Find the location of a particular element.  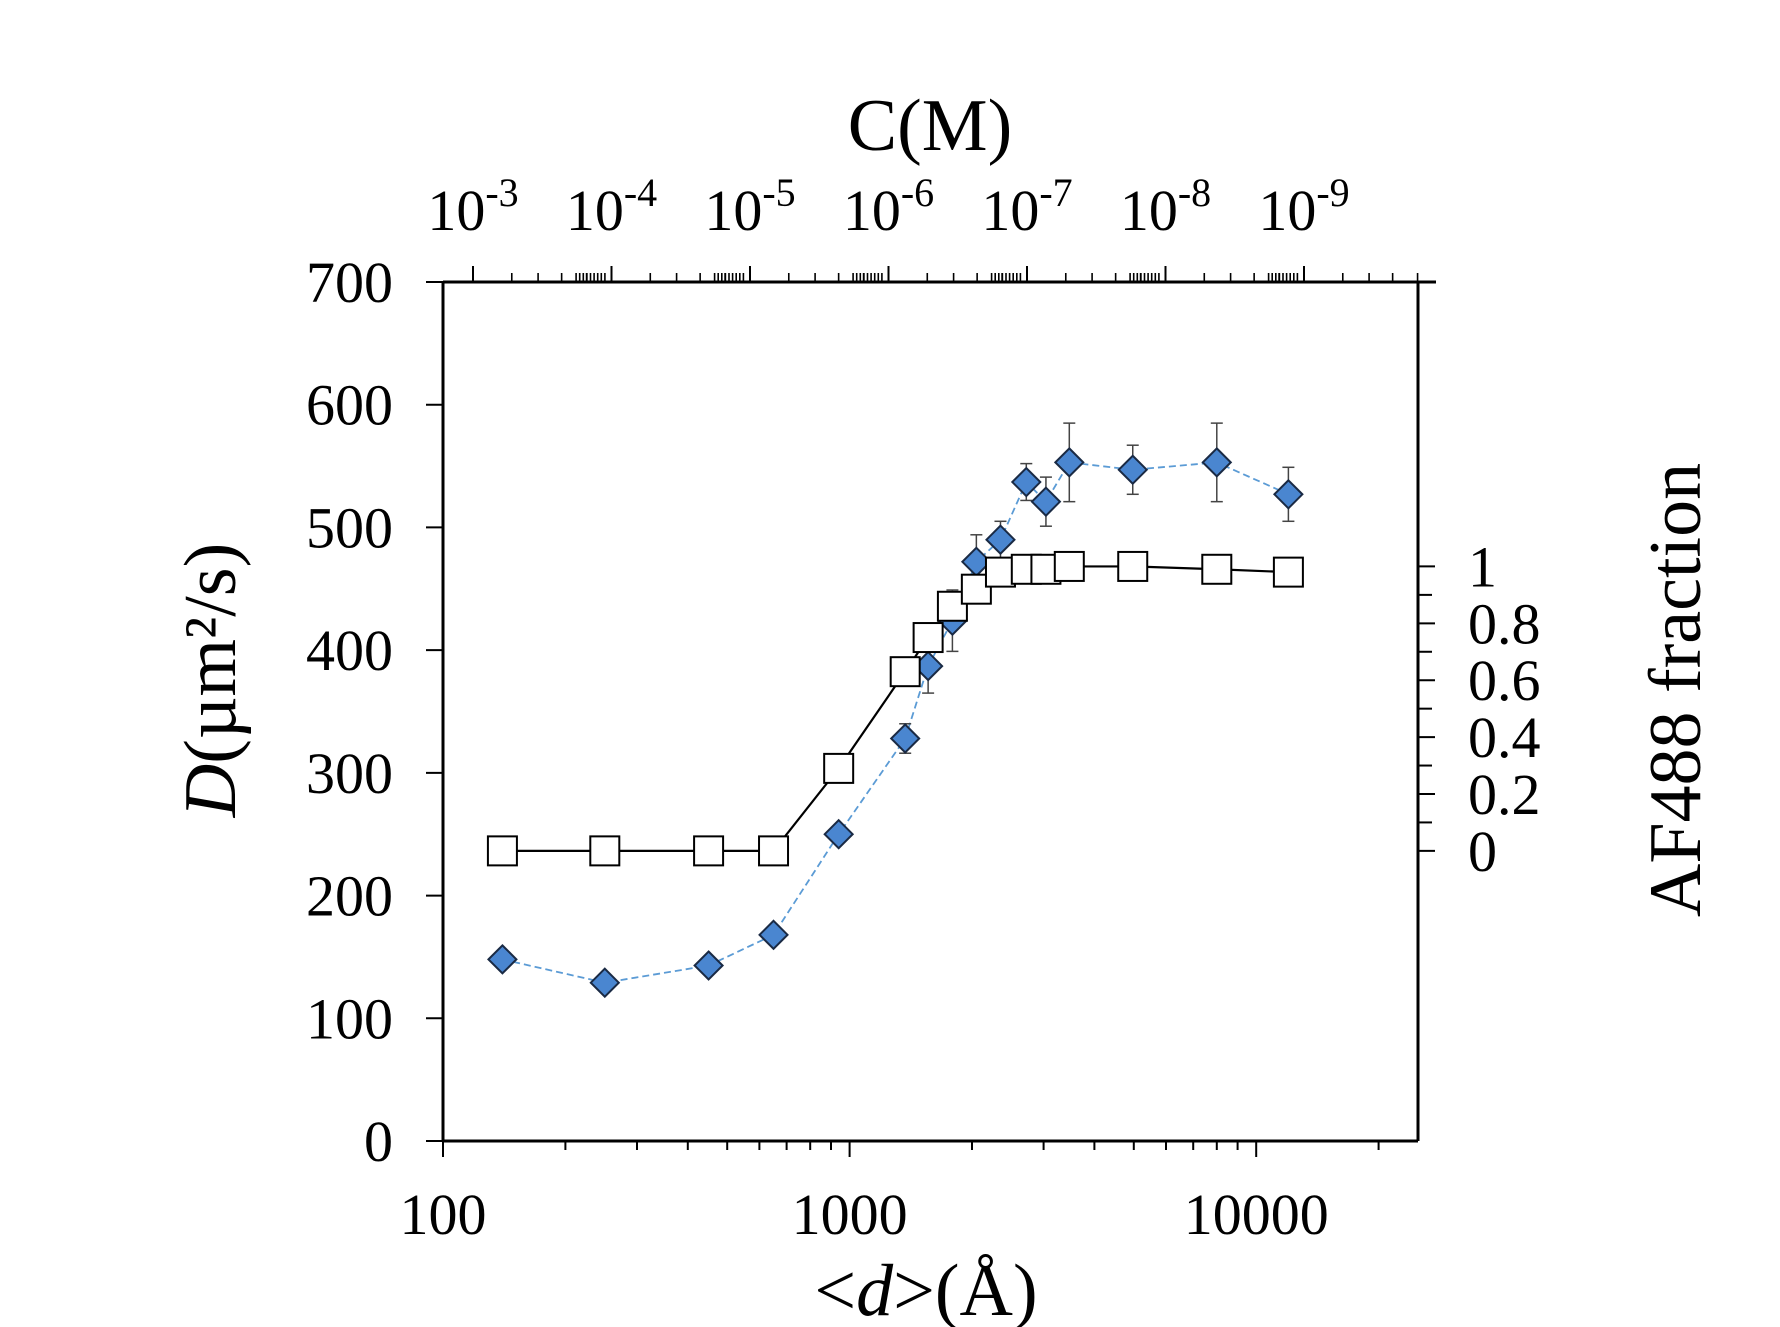

y-tick-label: 0 is located at coordinates (378, 1141).